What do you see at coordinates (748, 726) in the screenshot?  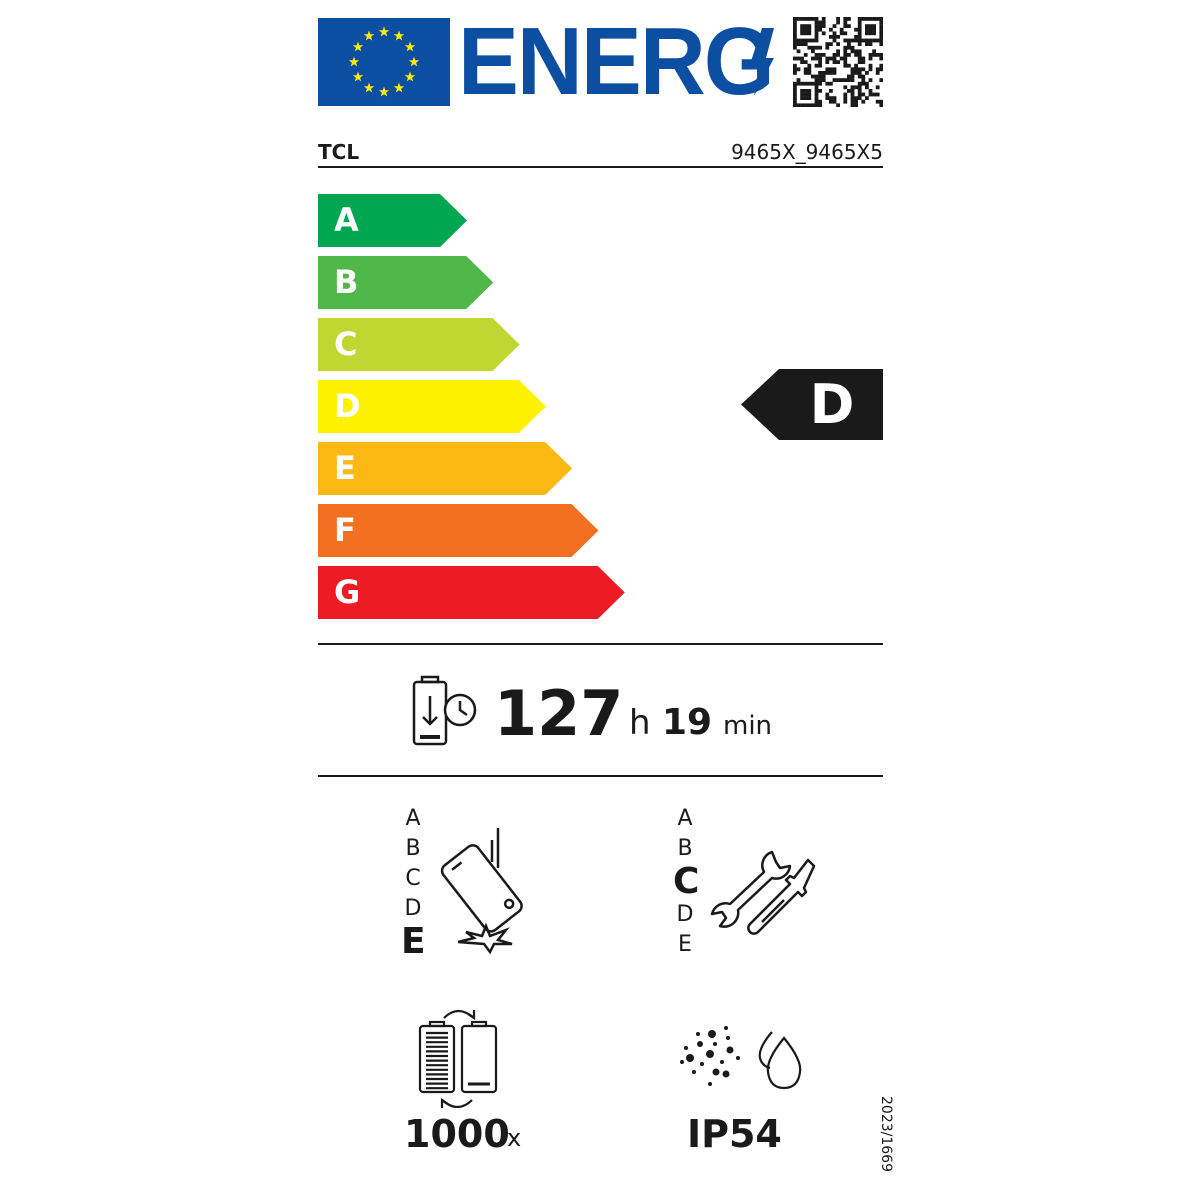 I see `endurance-minutes-unit: min` at bounding box center [748, 726].